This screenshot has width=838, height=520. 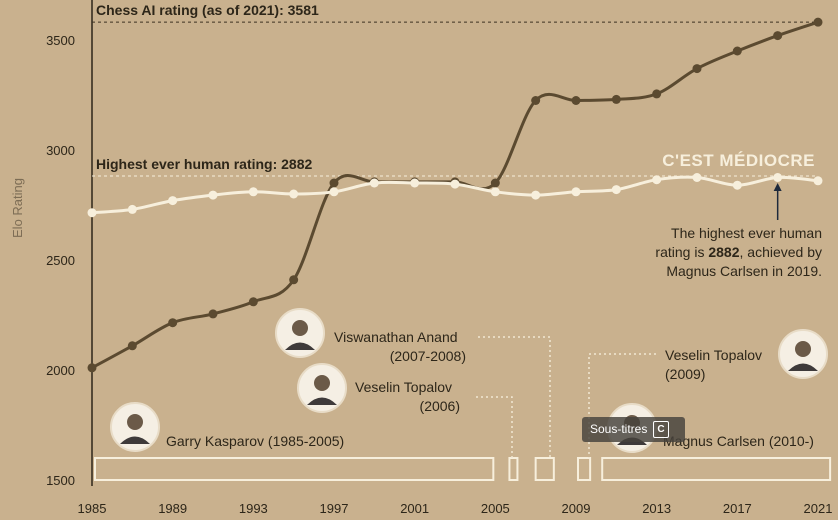 What do you see at coordinates (576, 508) in the screenshot?
I see `x-tick-label: 2009` at bounding box center [576, 508].